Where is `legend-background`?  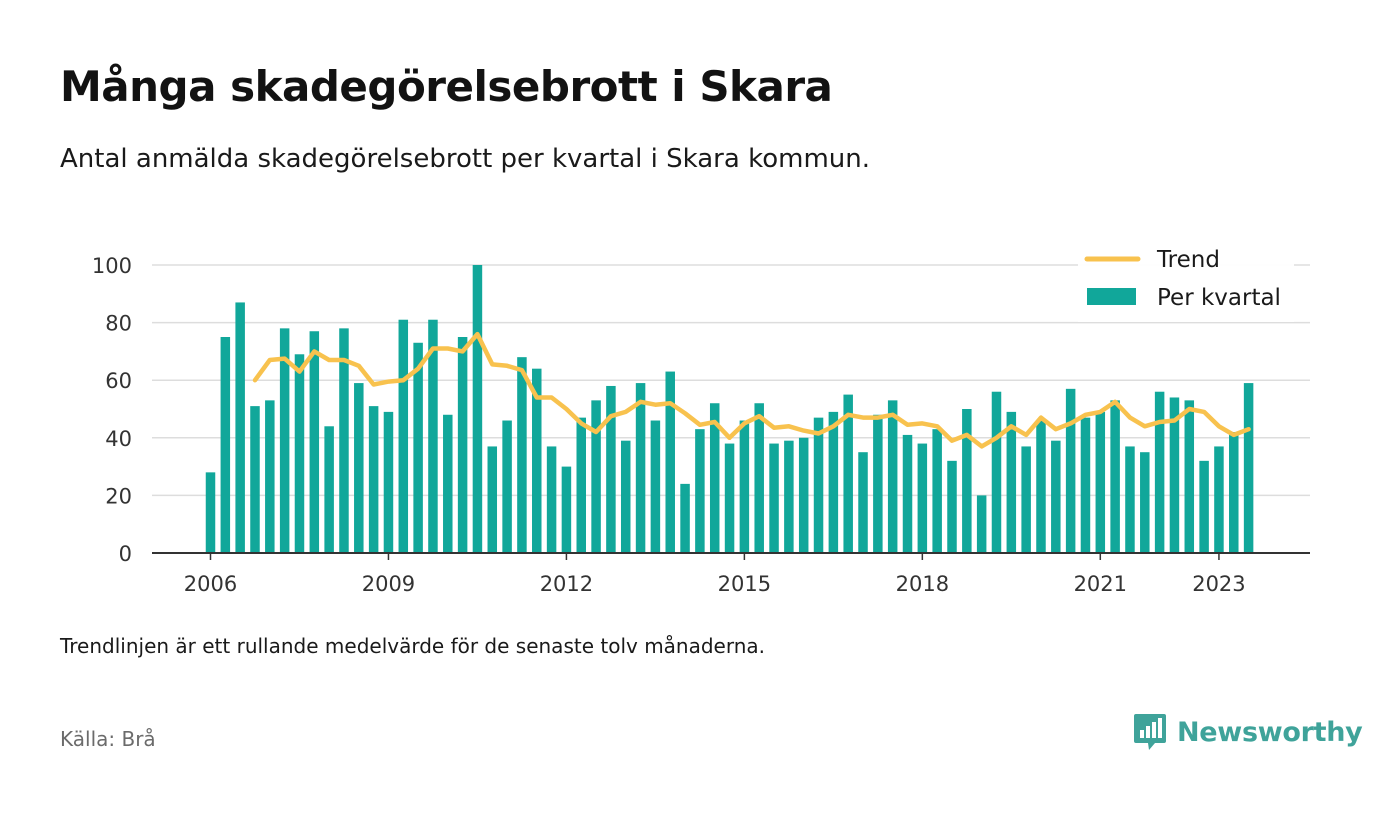 legend-background is located at coordinates (1186, 280).